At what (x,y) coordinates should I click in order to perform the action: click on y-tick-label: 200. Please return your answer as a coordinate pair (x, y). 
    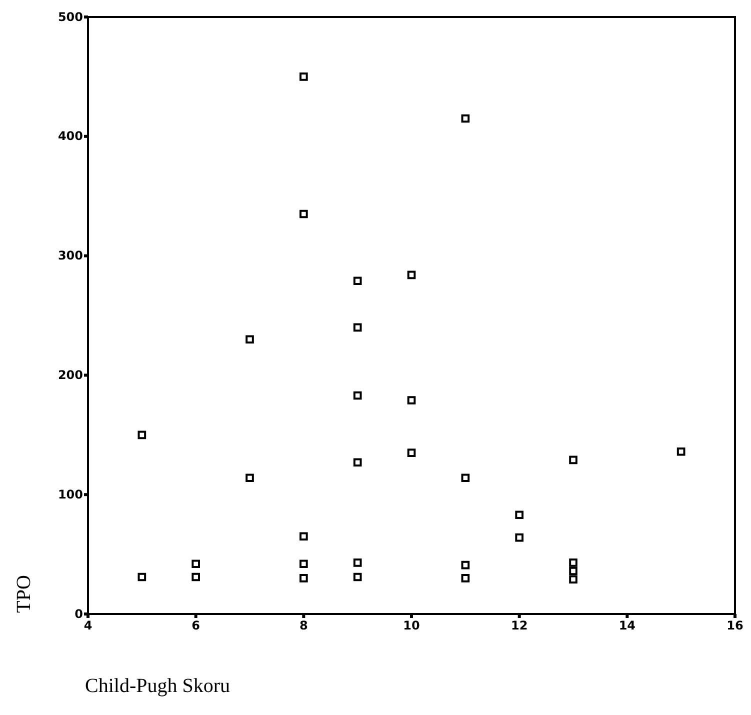
    Looking at the image, I should click on (70, 375).